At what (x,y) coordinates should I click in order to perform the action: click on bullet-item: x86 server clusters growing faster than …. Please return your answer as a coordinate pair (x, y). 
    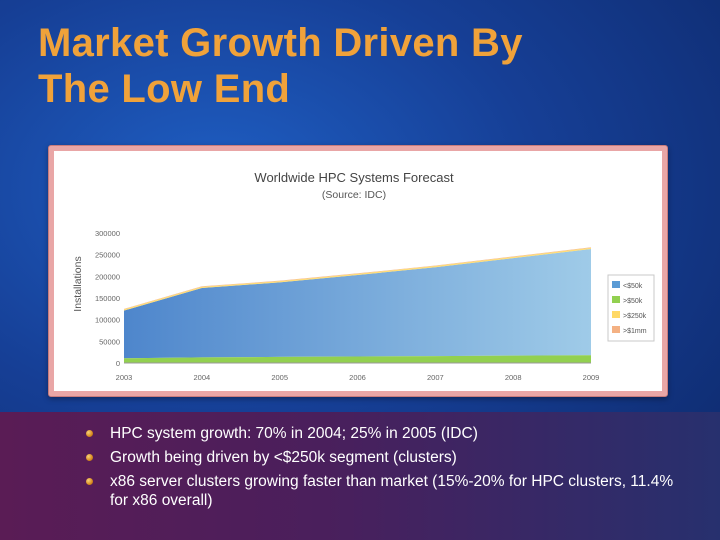
    Looking at the image, I should click on (386, 491).